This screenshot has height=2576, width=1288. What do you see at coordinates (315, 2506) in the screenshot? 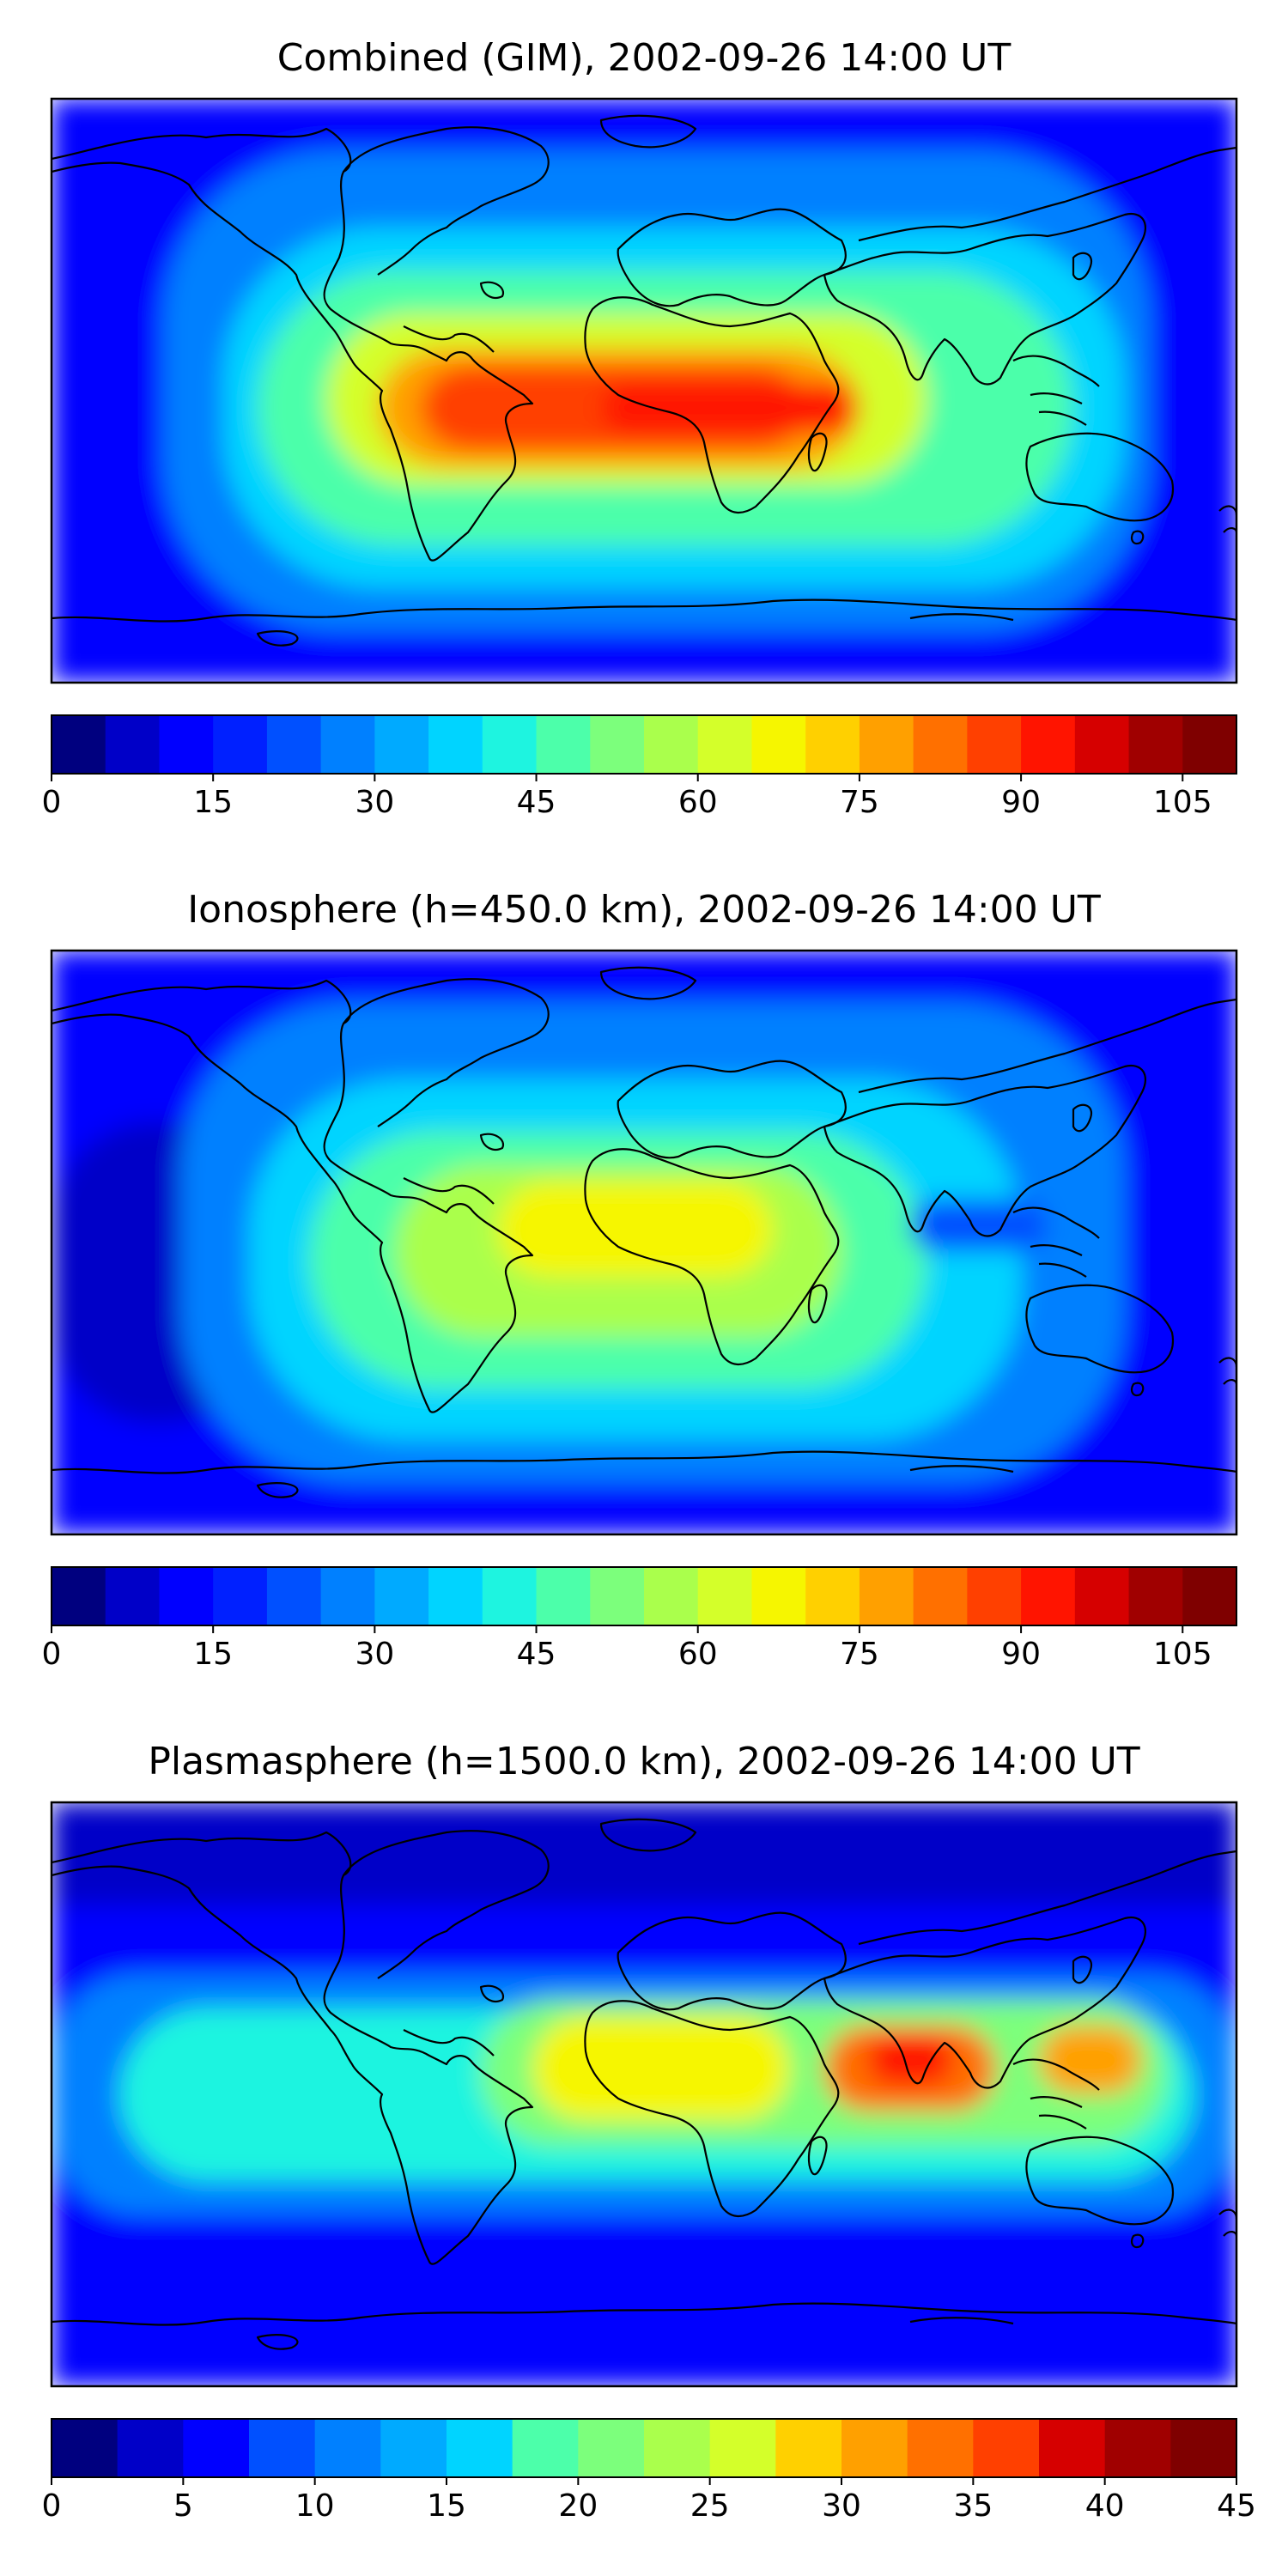
I see `colorbar-tick-label: 10` at bounding box center [315, 2506].